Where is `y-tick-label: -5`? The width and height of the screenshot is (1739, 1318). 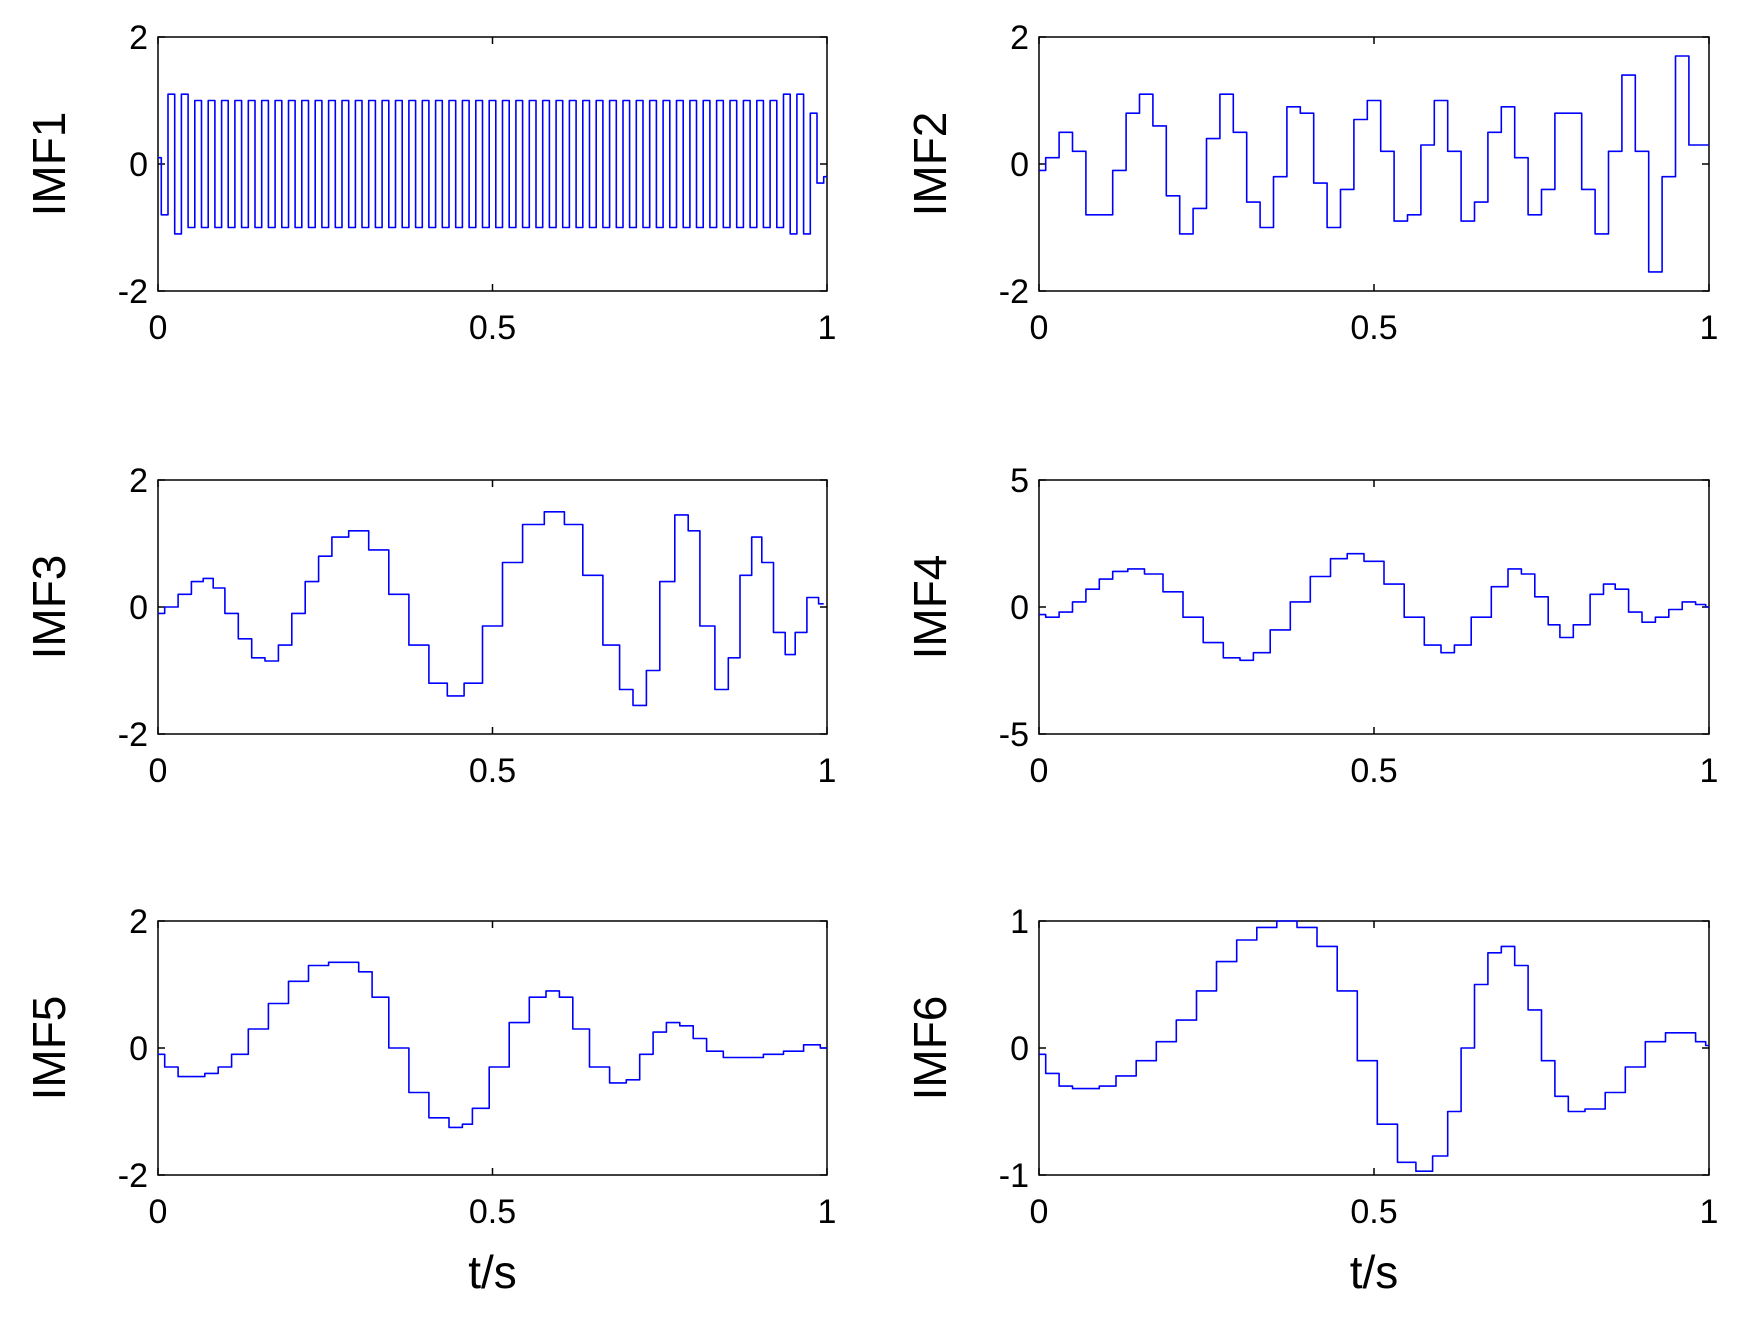
y-tick-label: -5 is located at coordinates (1014, 735).